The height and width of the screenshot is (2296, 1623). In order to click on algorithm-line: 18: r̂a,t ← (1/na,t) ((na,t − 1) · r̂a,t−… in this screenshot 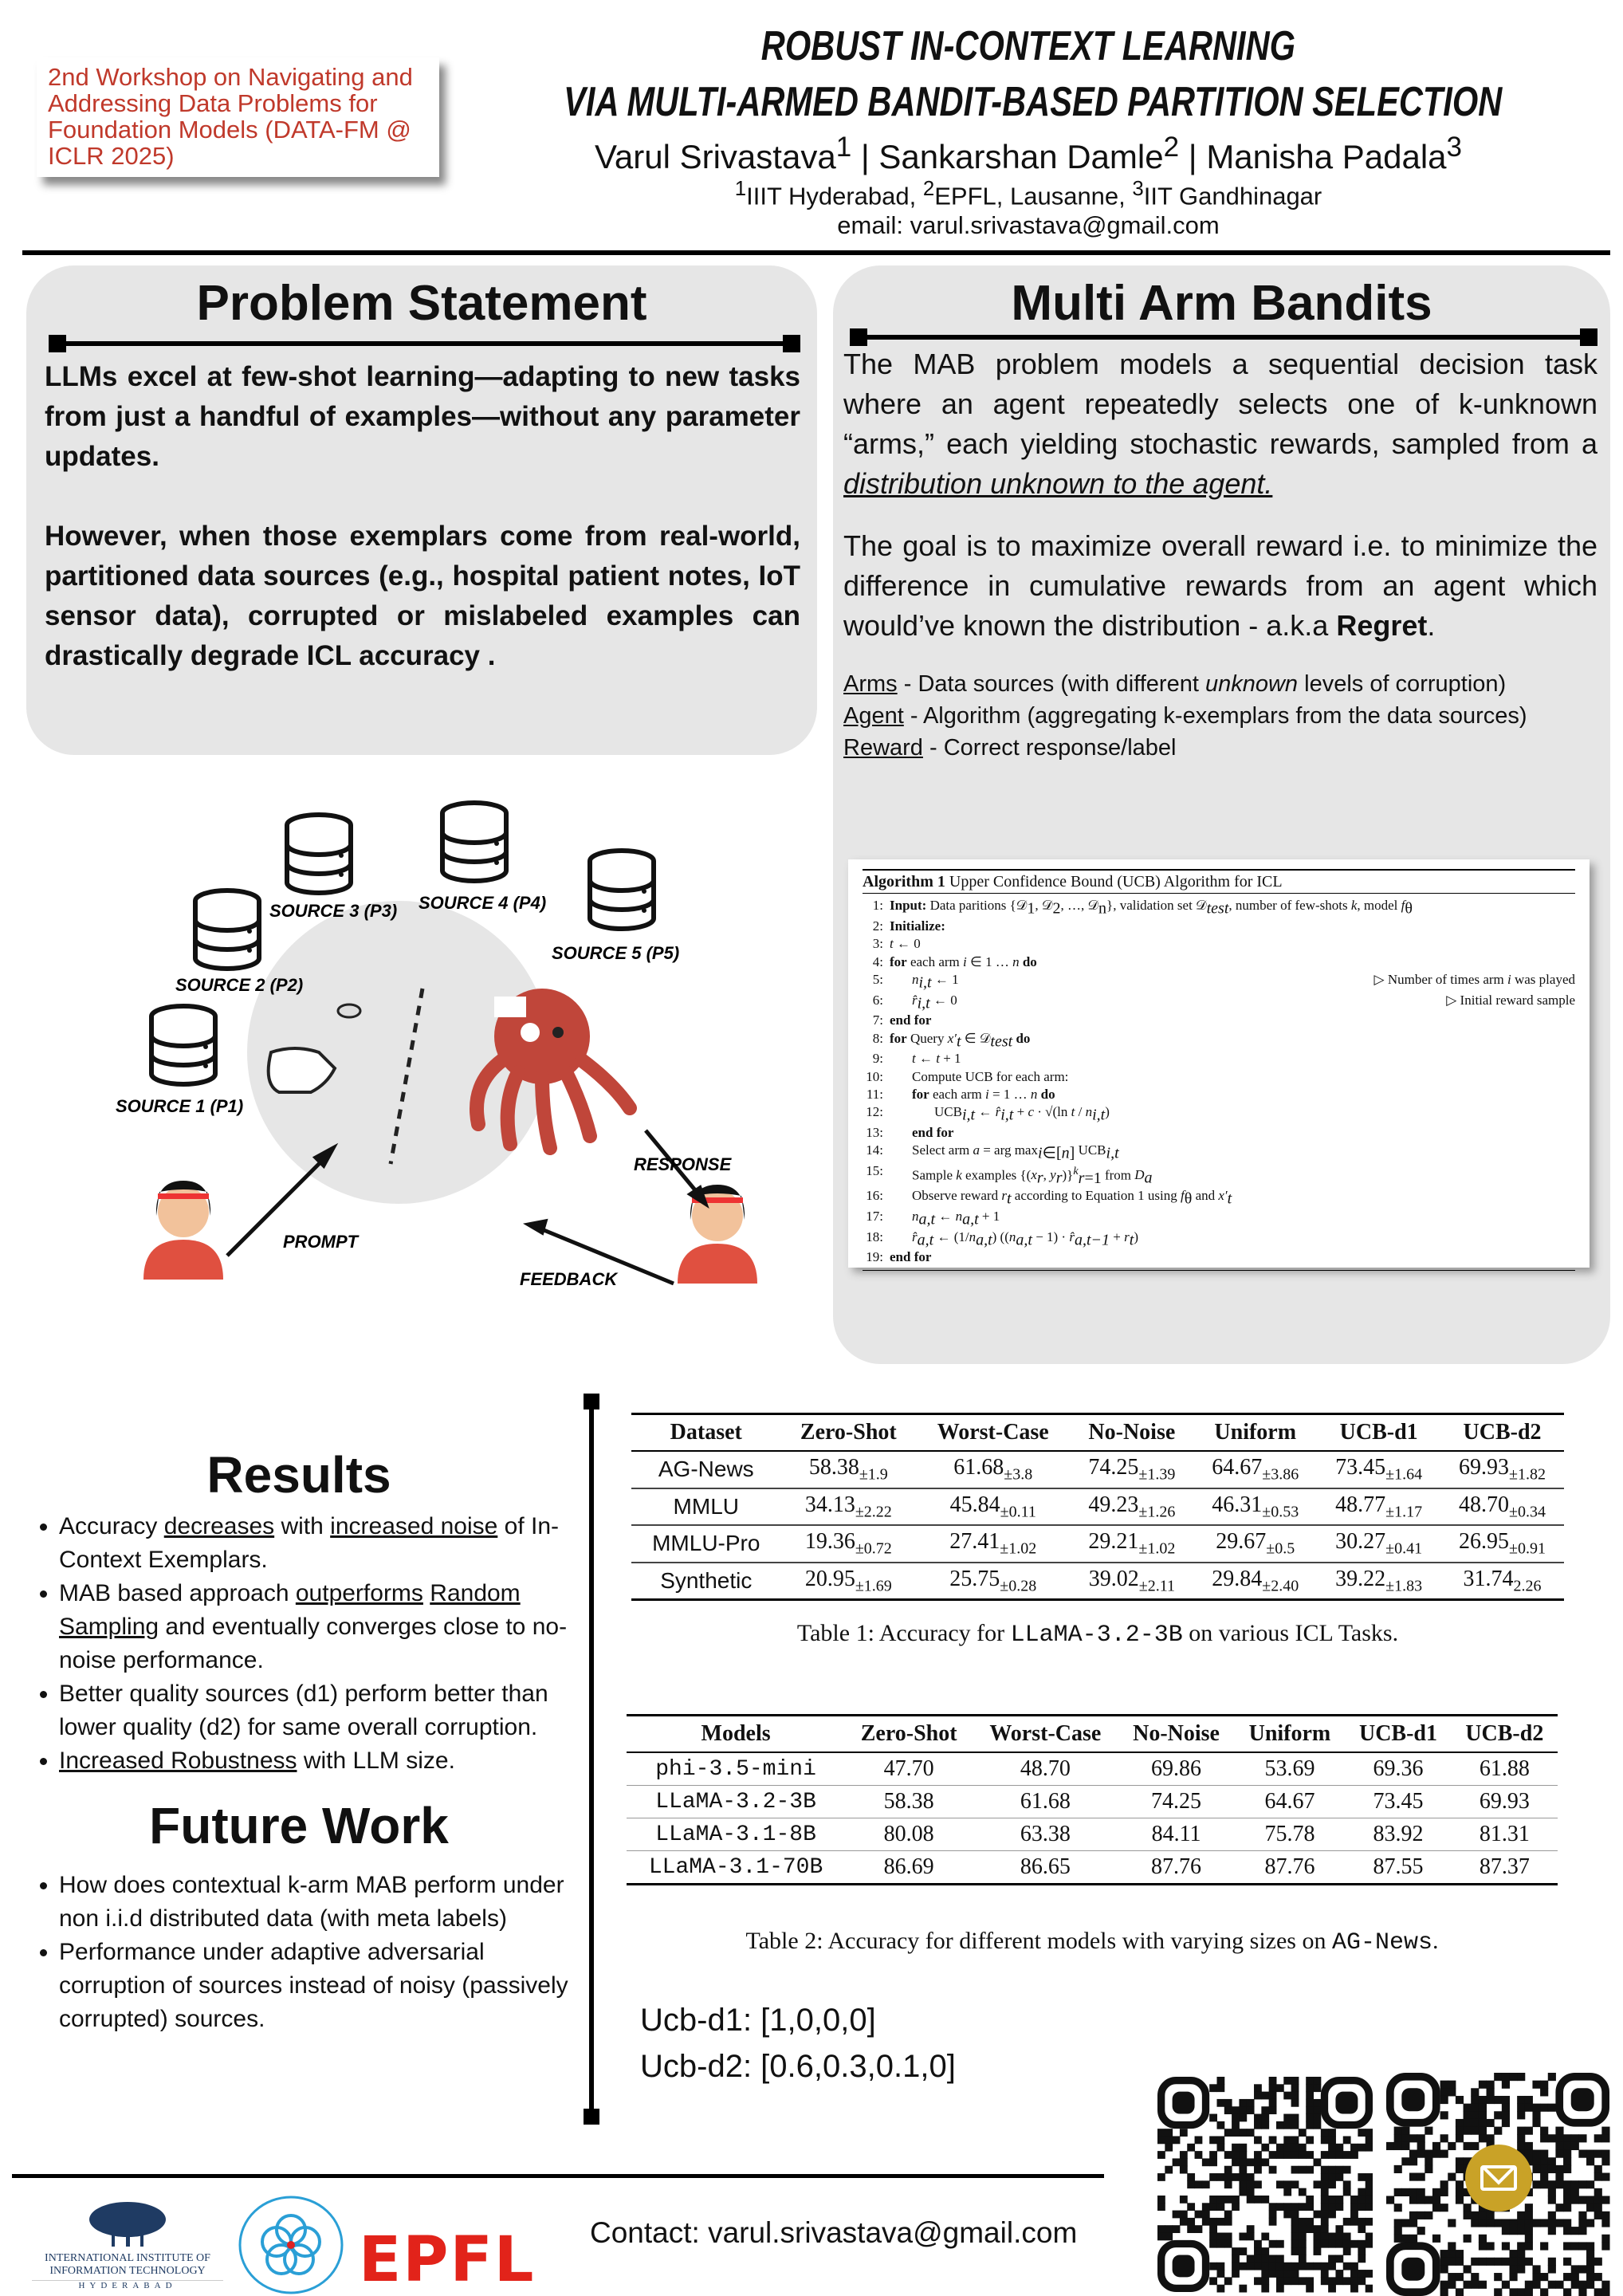, I will do `click(1002, 1238)`.